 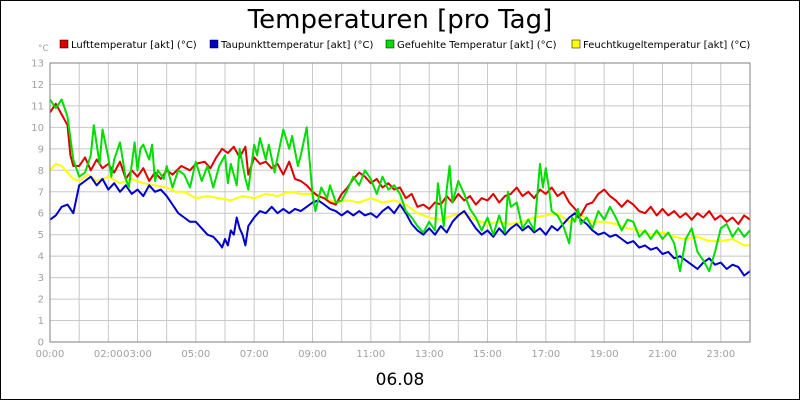 I want to click on y-unit-label: °C, so click(x=43, y=49).